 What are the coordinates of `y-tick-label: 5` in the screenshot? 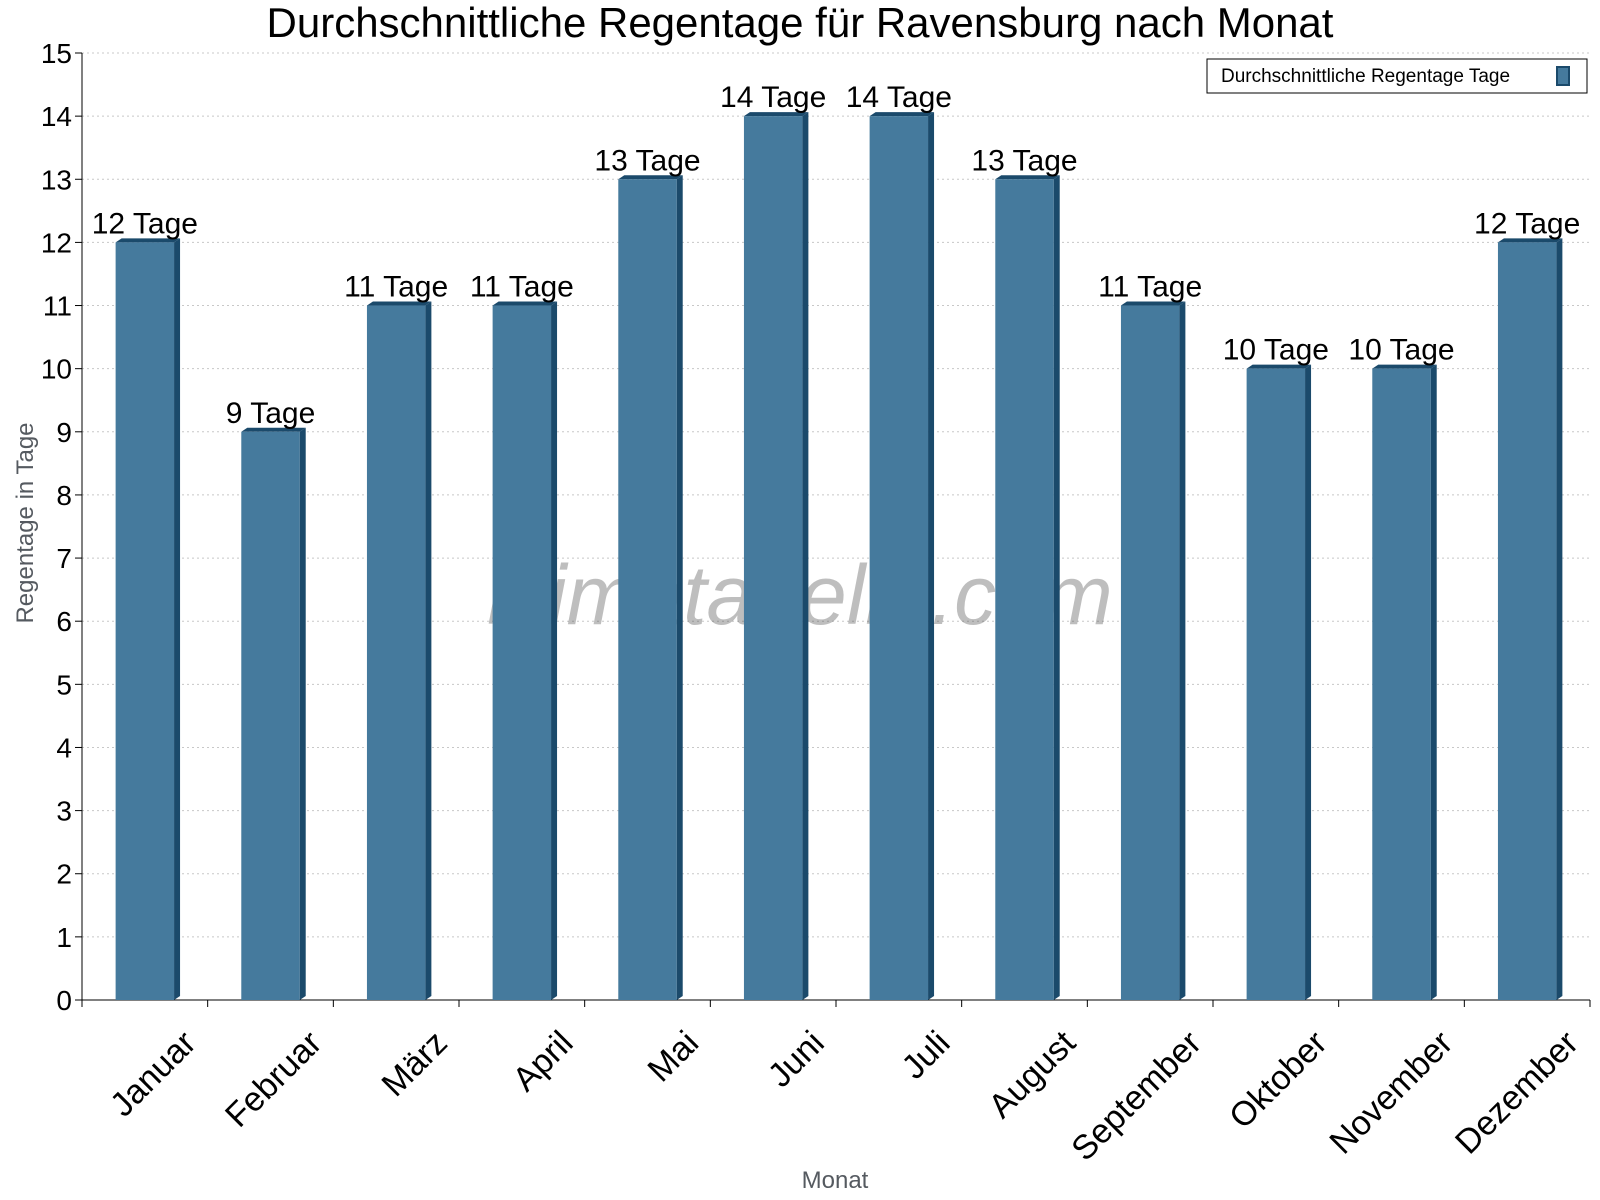 It's located at (64, 684).